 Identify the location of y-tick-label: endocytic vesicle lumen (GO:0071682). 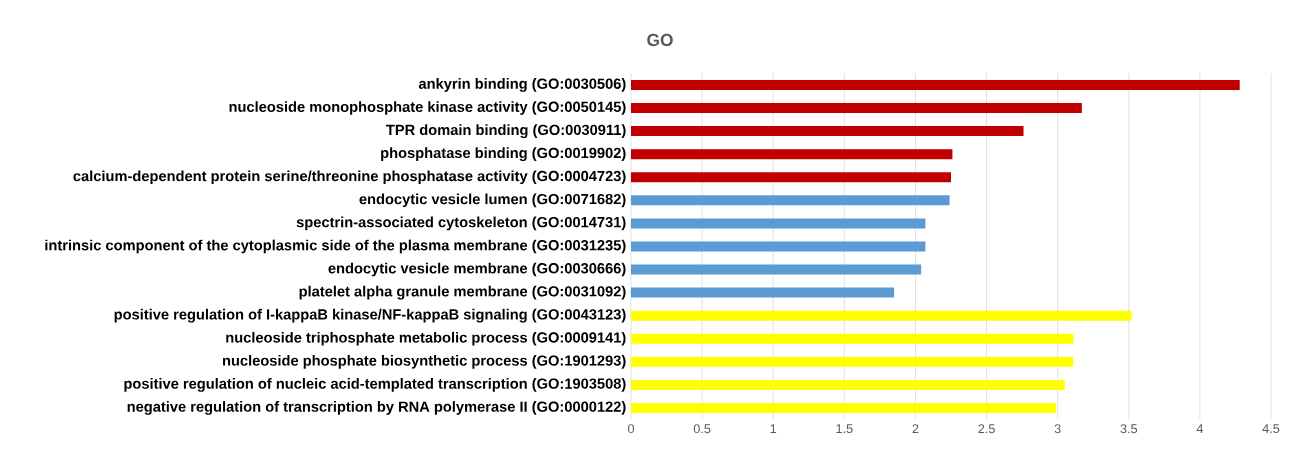
(492, 200).